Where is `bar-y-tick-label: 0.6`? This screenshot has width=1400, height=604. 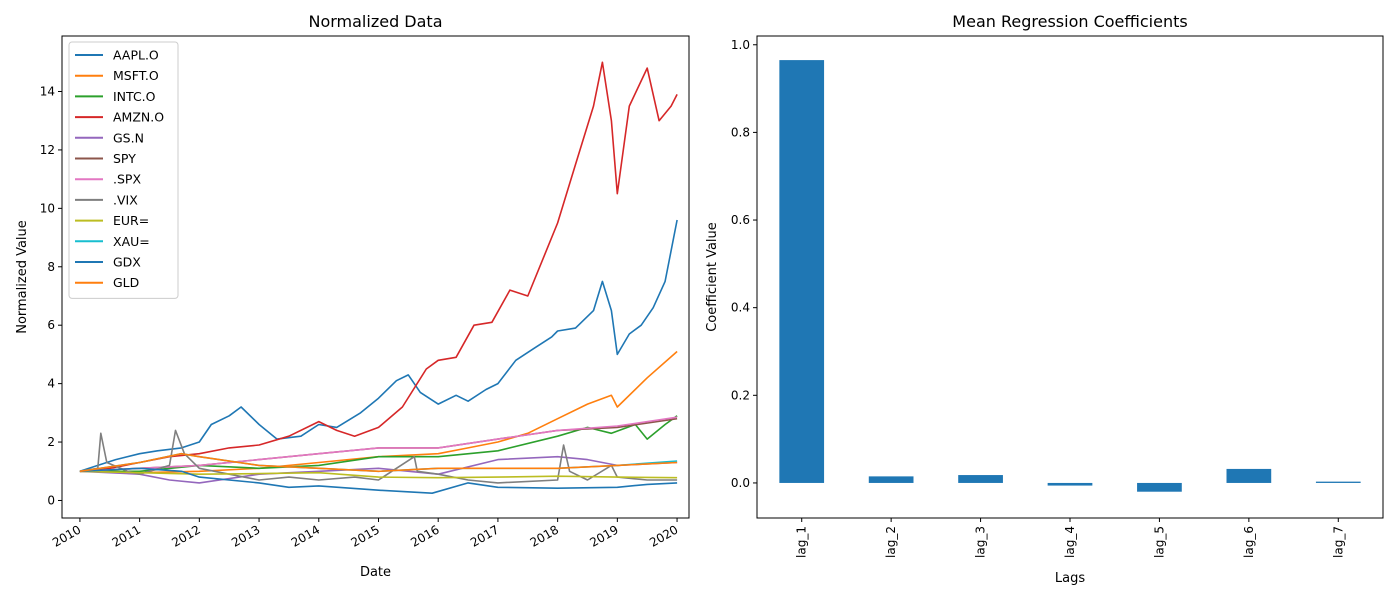 bar-y-tick-label: 0.6 is located at coordinates (740, 220).